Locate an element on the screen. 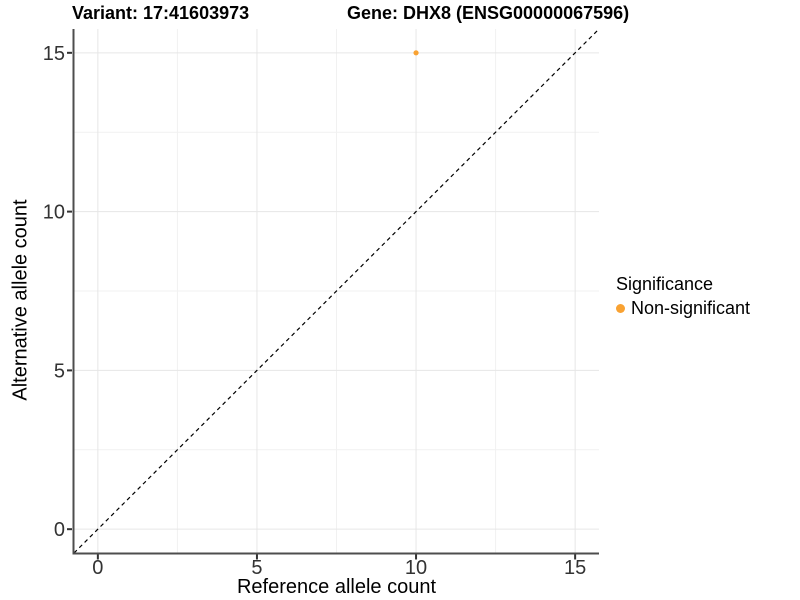 The height and width of the screenshot is (600, 800). legend-item: Non-significant is located at coordinates (683, 308).